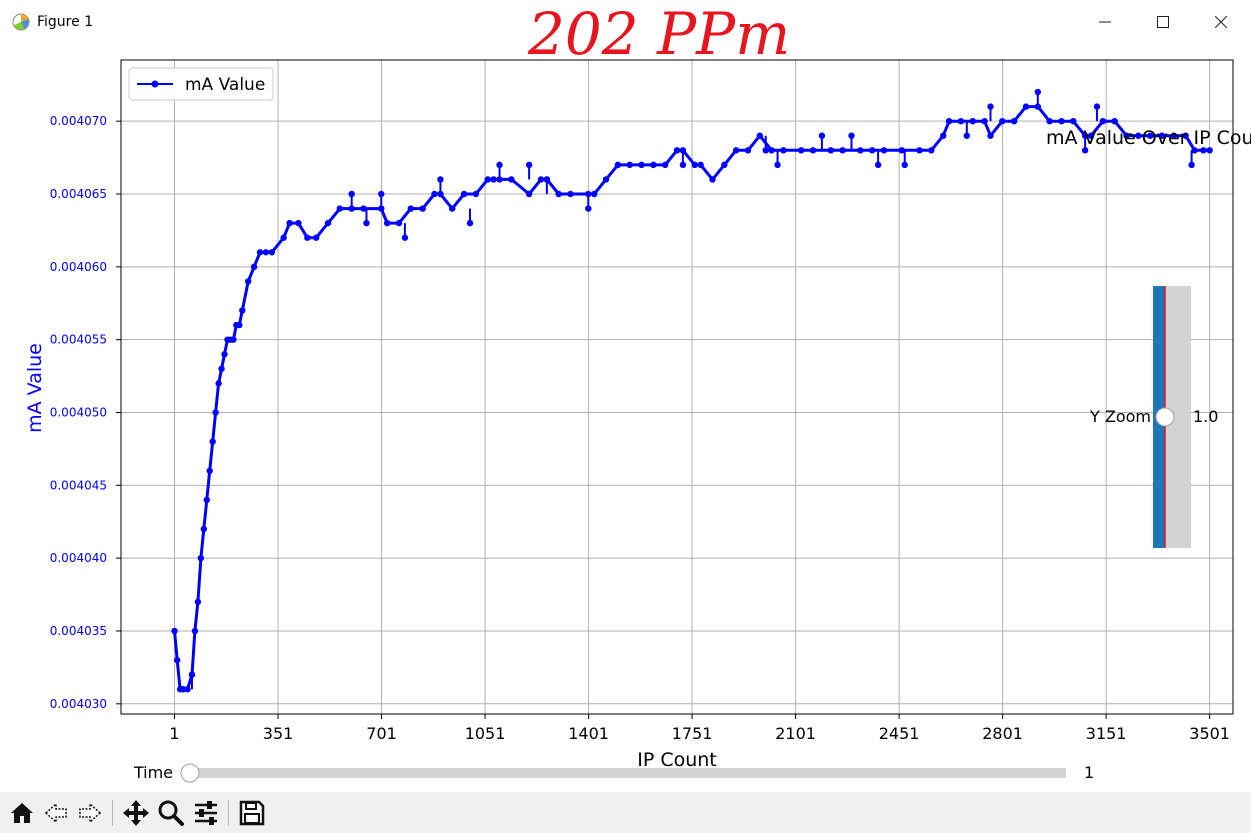  Describe the element at coordinates (78, 340) in the screenshot. I see `y-tick-label: 0.004055` at that location.